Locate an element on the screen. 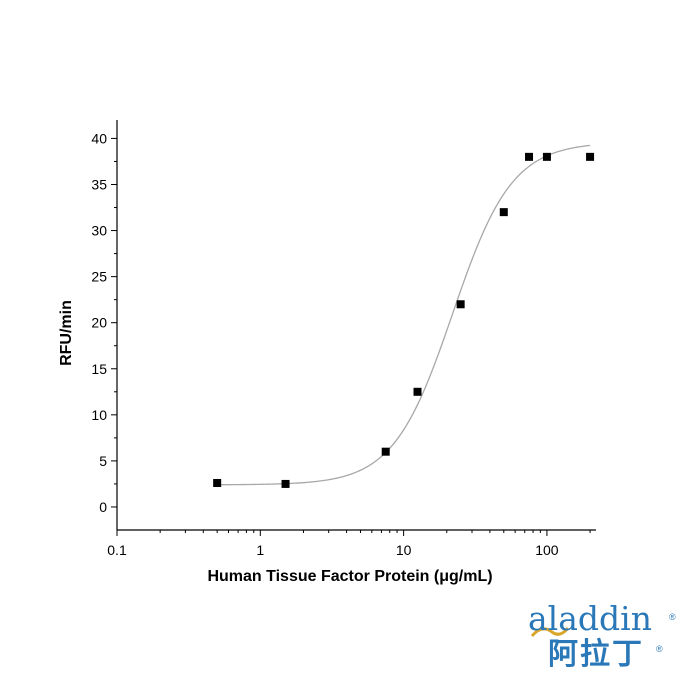 The height and width of the screenshot is (700, 700). x-axis-title: Human Tissue Factor Protein (μg/mL) is located at coordinates (349, 576).